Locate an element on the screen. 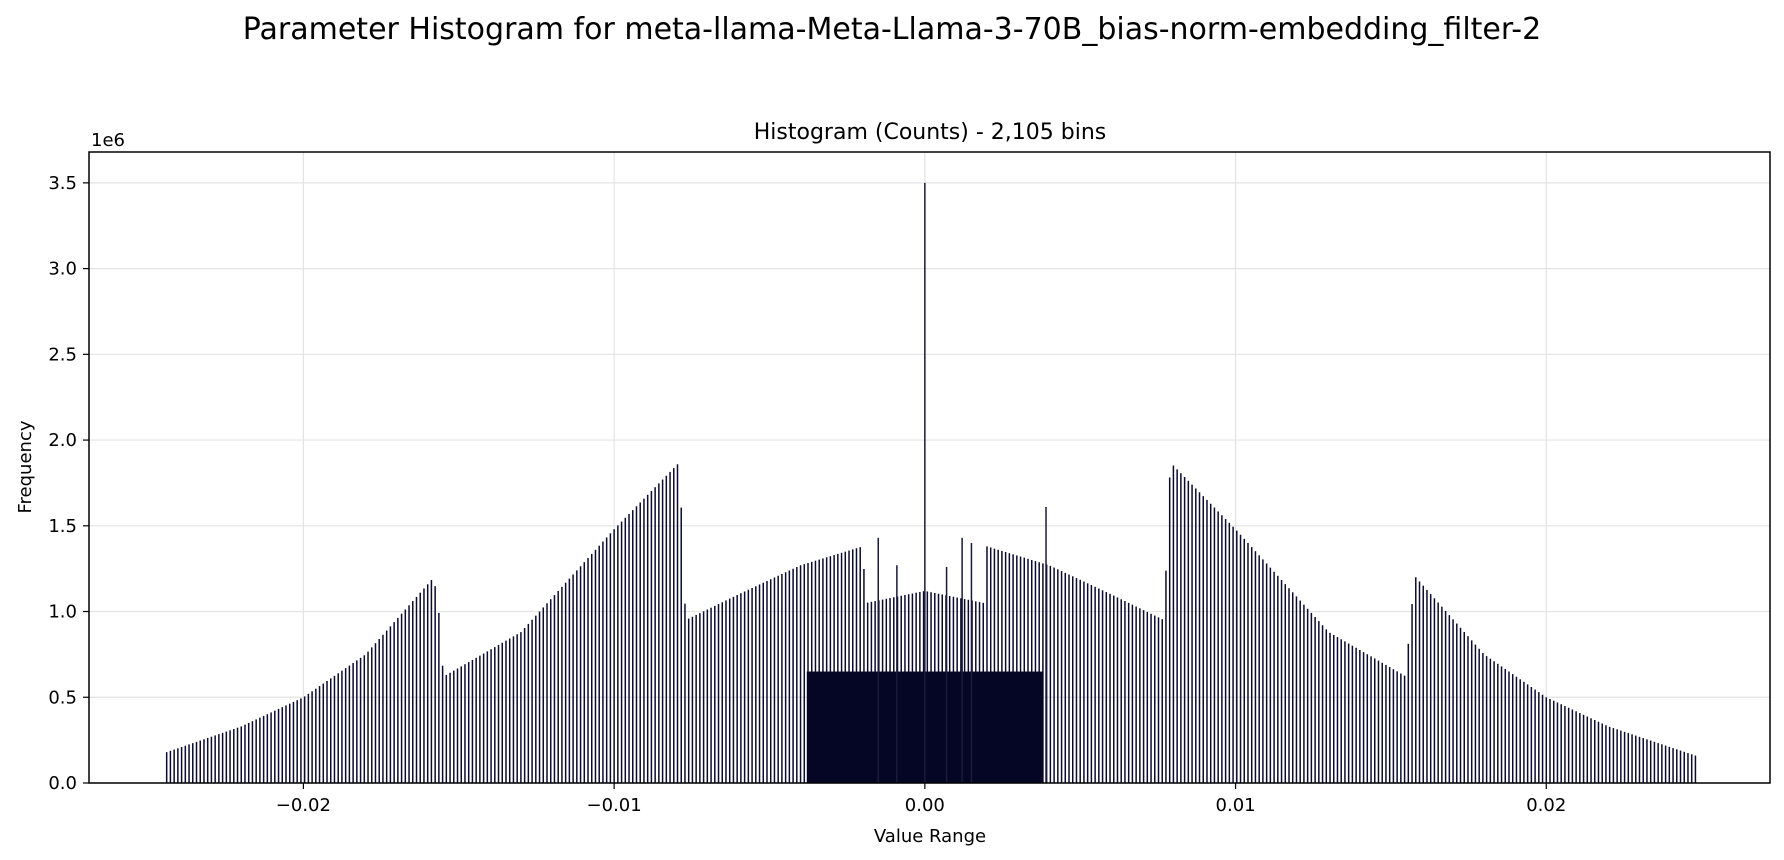 This screenshot has width=1784, height=860. y-tick-label: 3.0 is located at coordinates (62, 269).